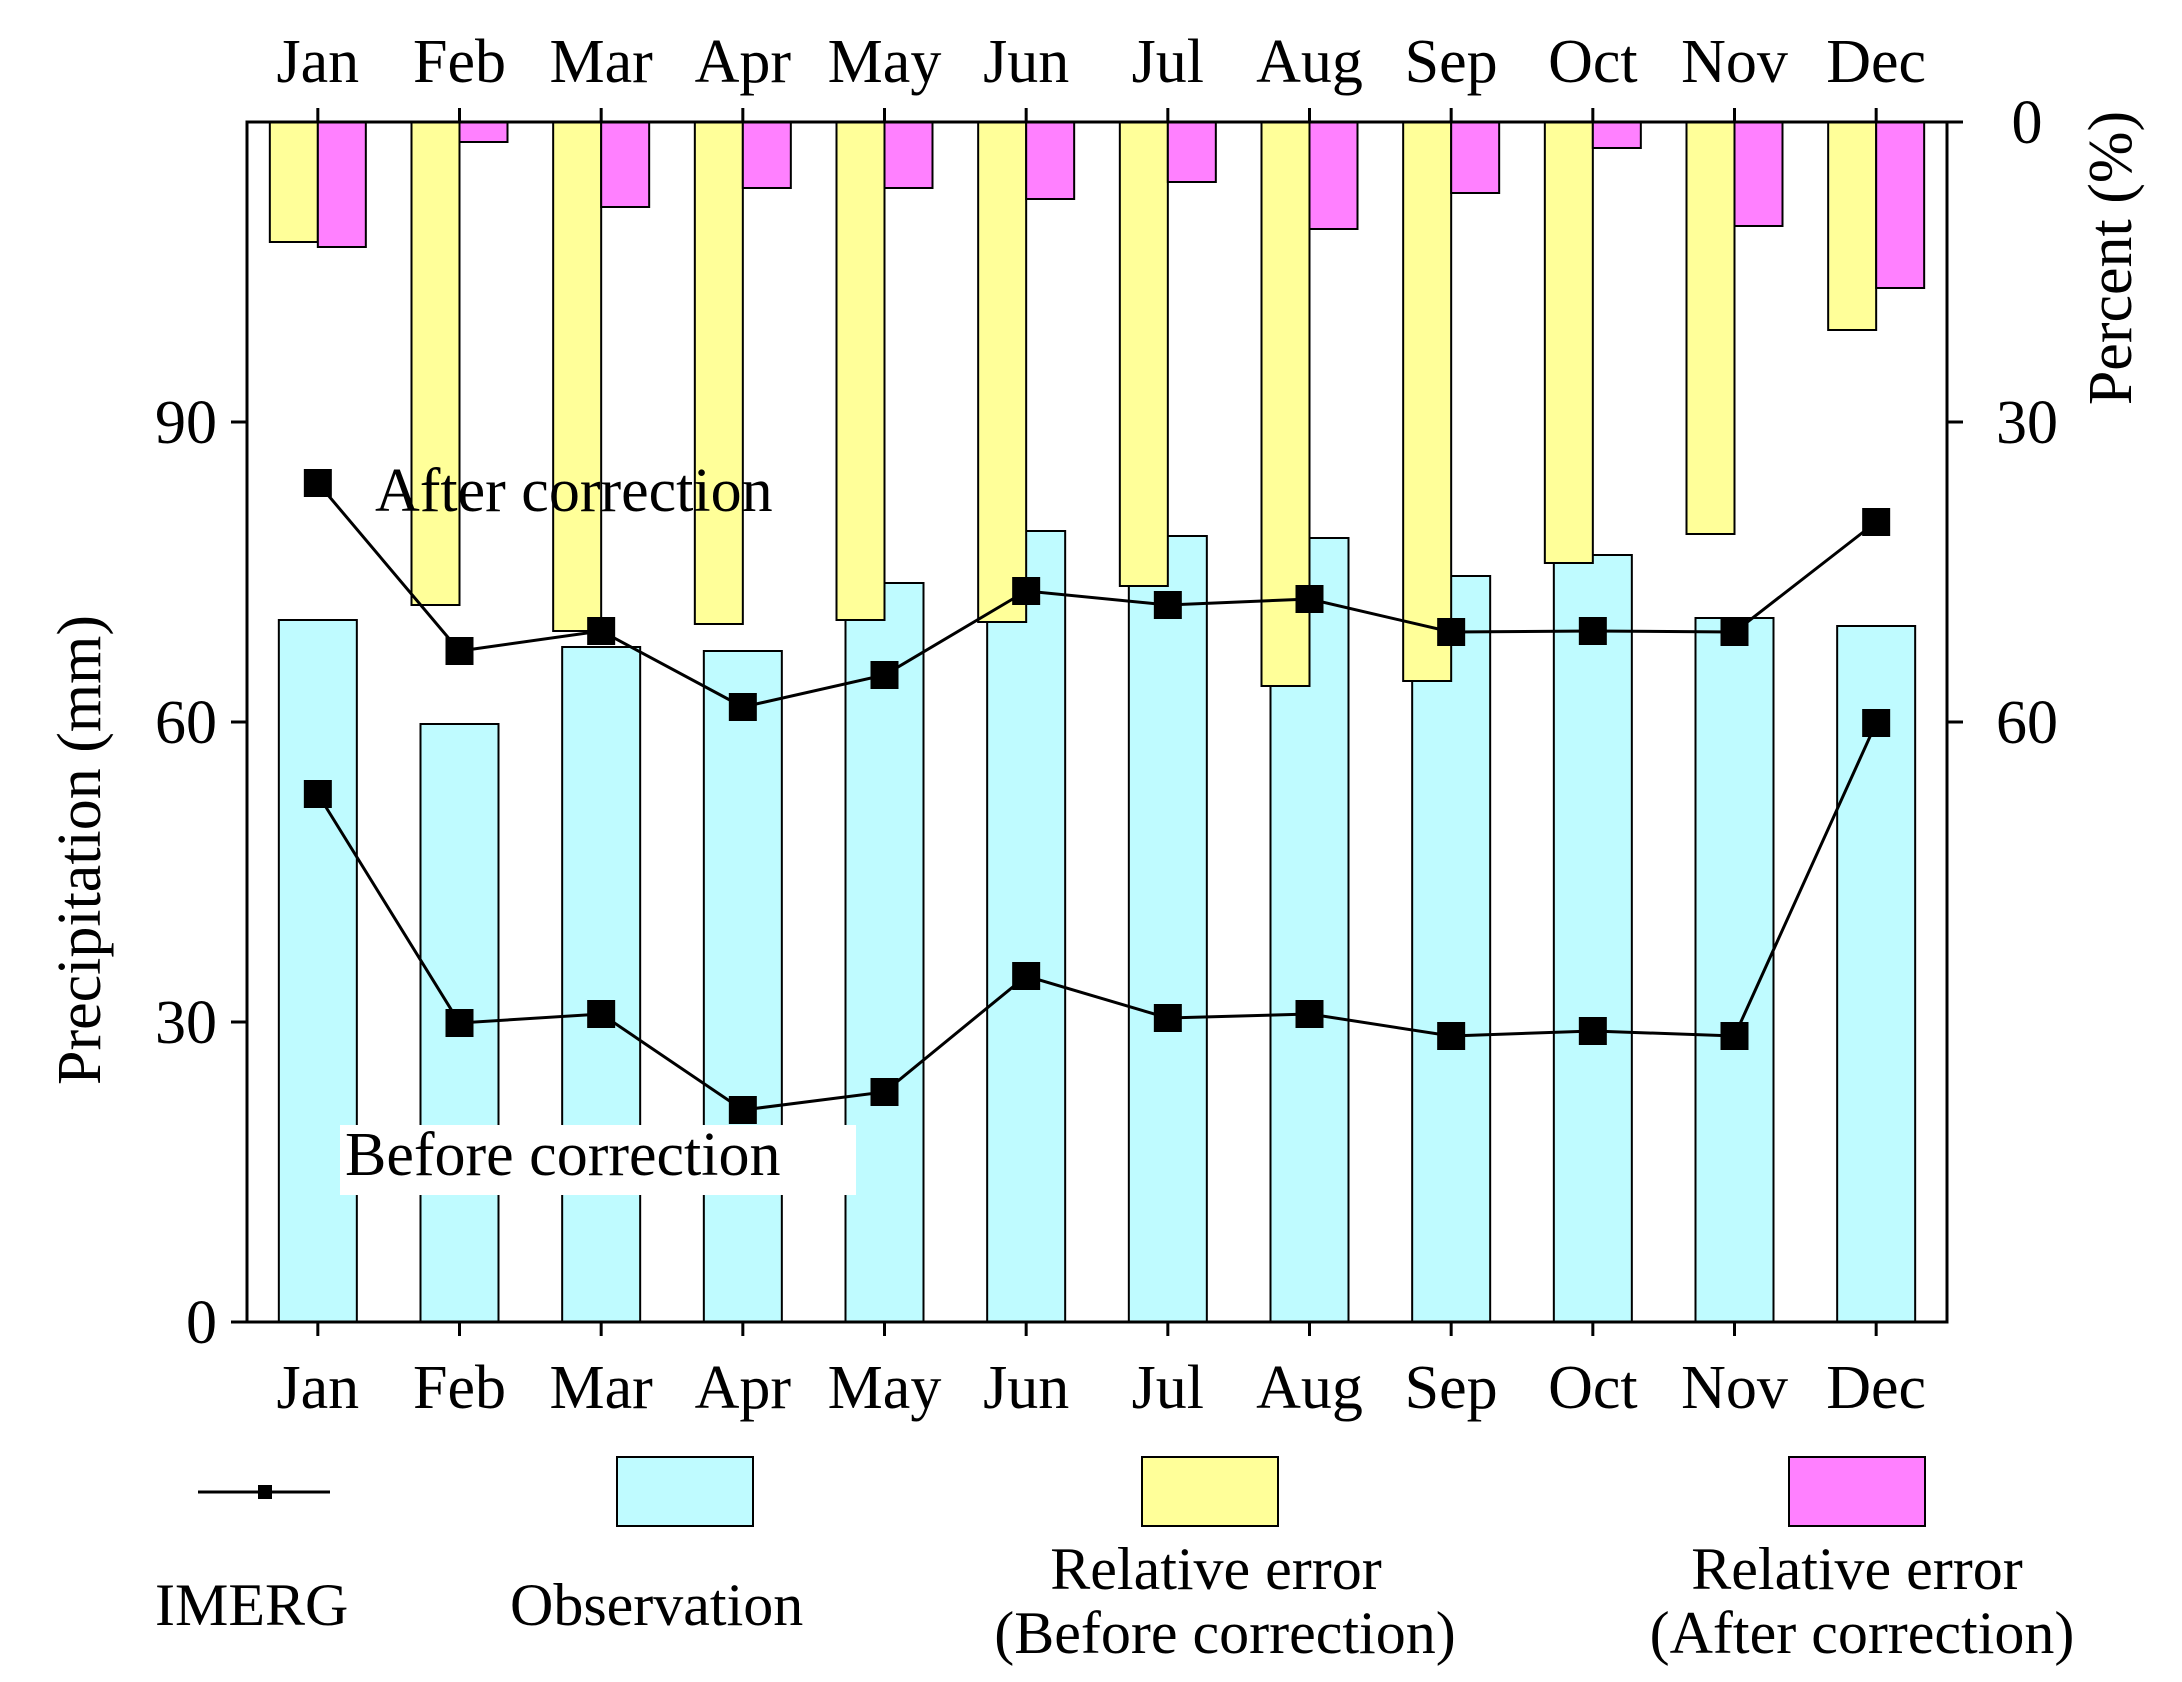 The width and height of the screenshot is (2182, 1682). What do you see at coordinates (656, 1605) in the screenshot?
I see `legend-observation-label: Observation` at bounding box center [656, 1605].